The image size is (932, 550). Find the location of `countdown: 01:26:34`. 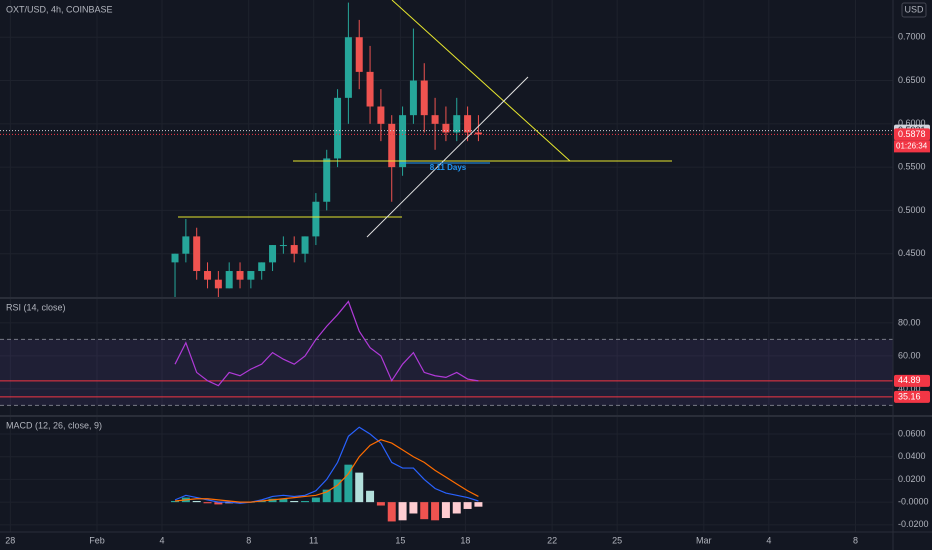

countdown: 01:26:34 is located at coordinates (912, 145).